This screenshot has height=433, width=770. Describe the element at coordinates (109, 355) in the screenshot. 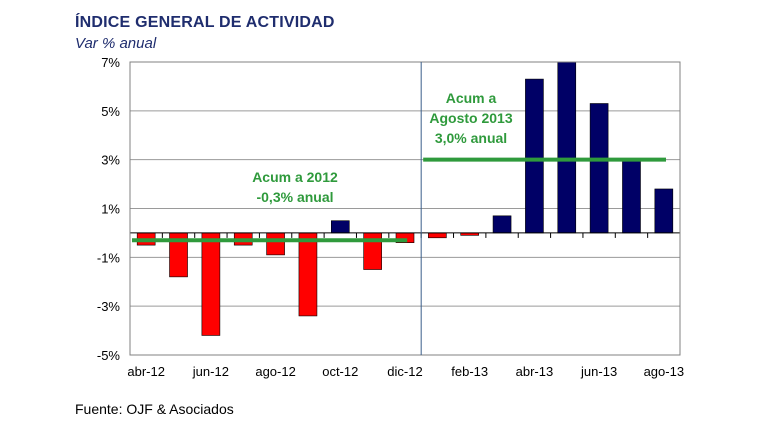

I see `y-tick-label: -5%` at that location.